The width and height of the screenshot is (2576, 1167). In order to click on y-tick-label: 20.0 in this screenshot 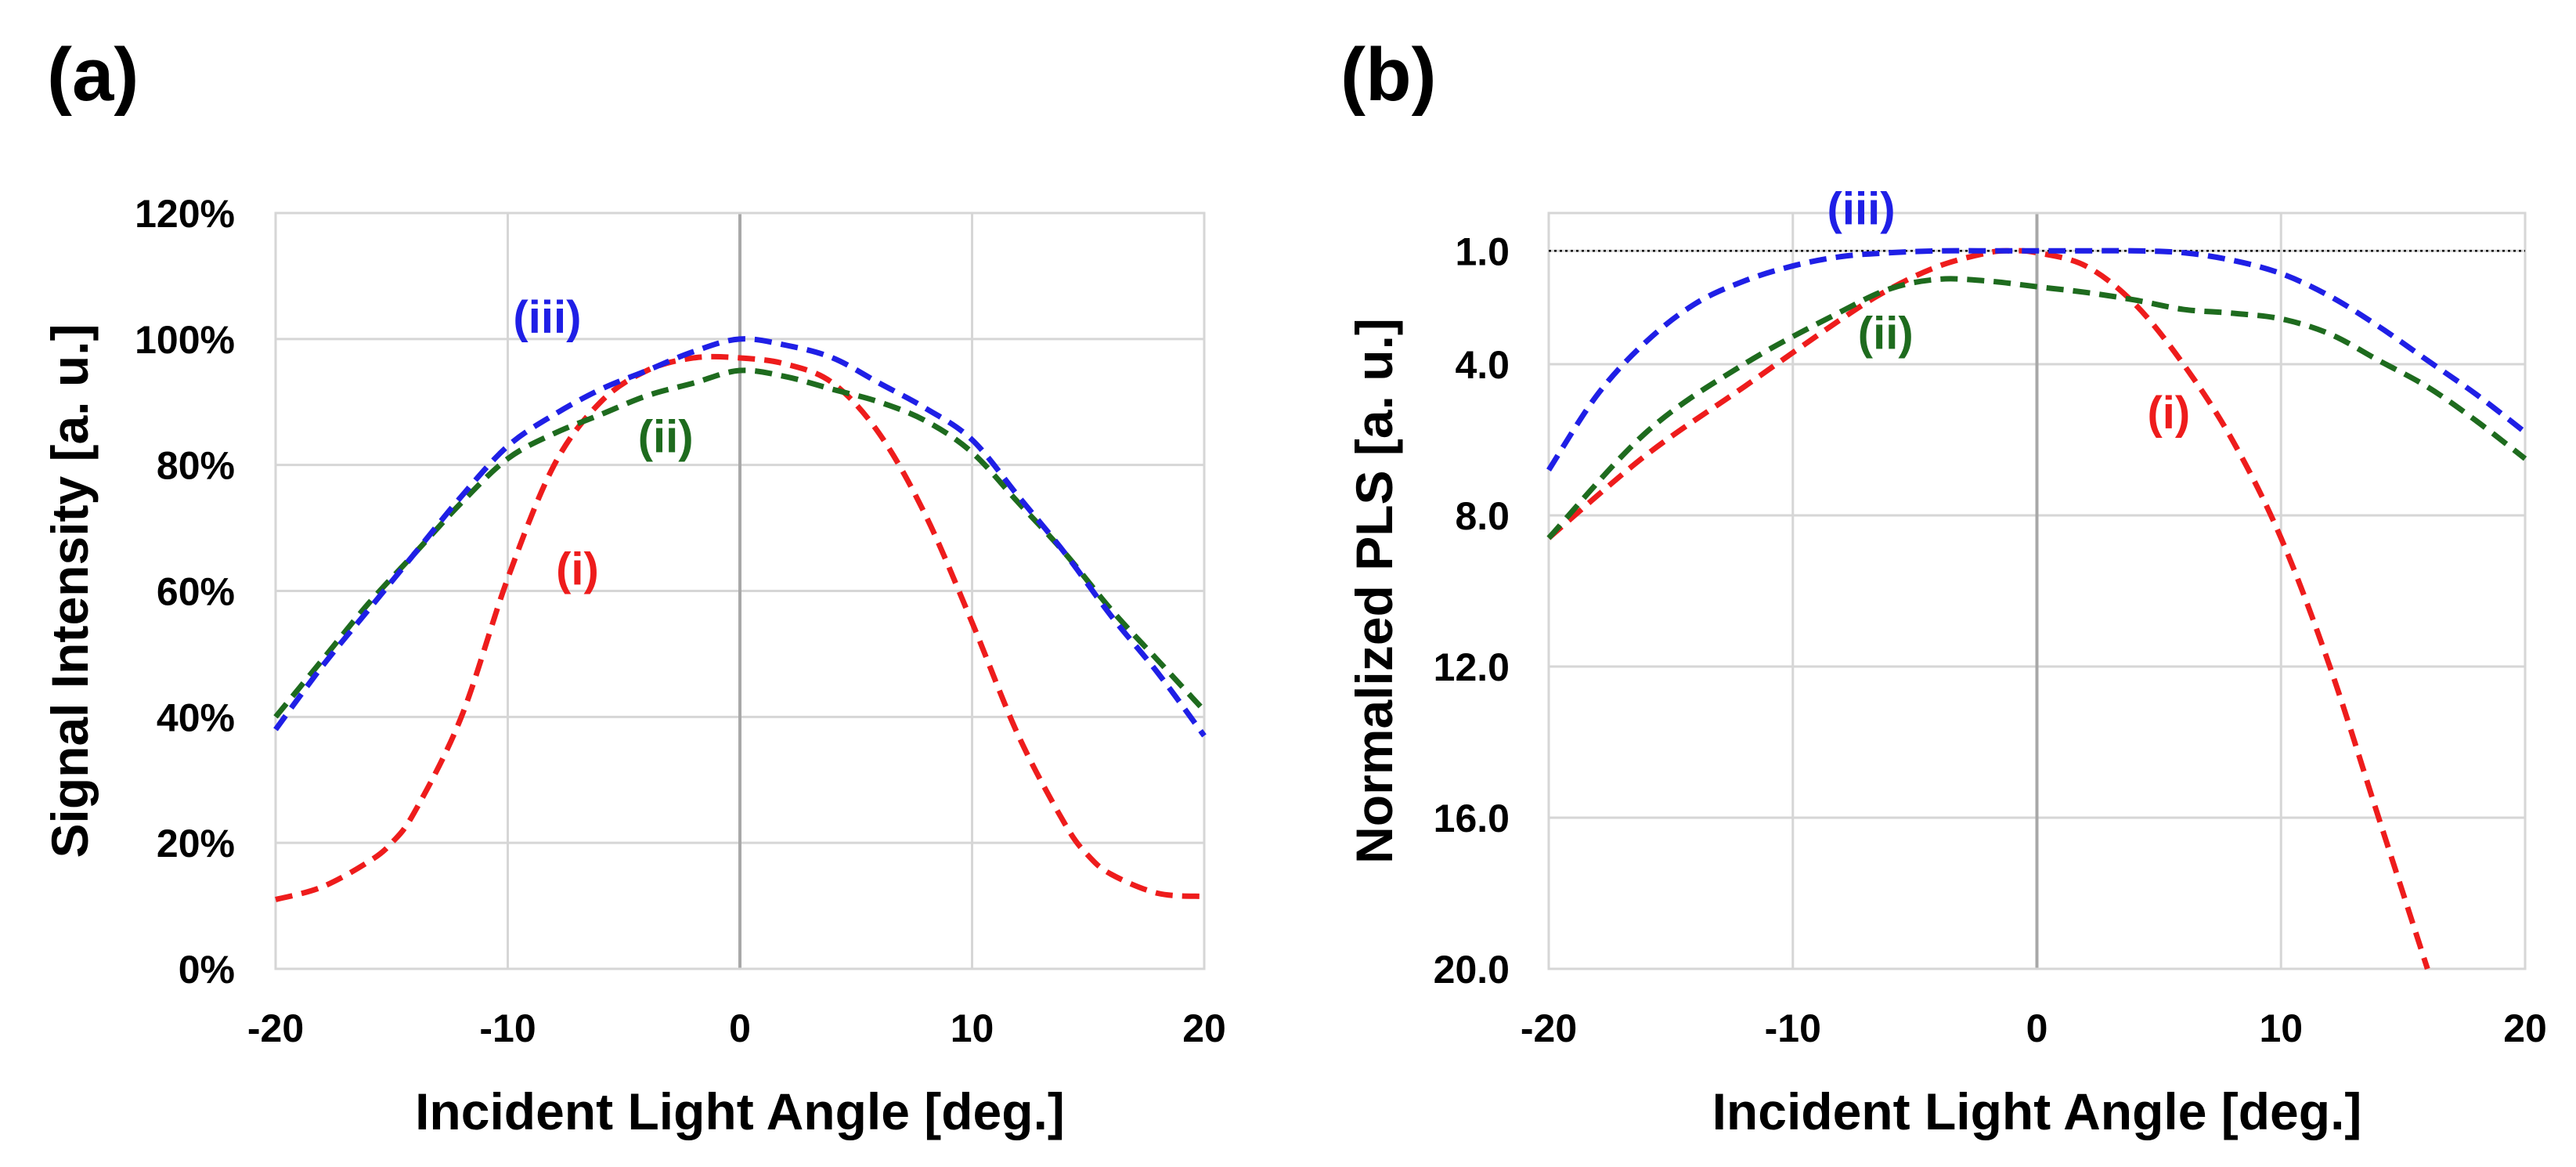, I will do `click(1472, 970)`.